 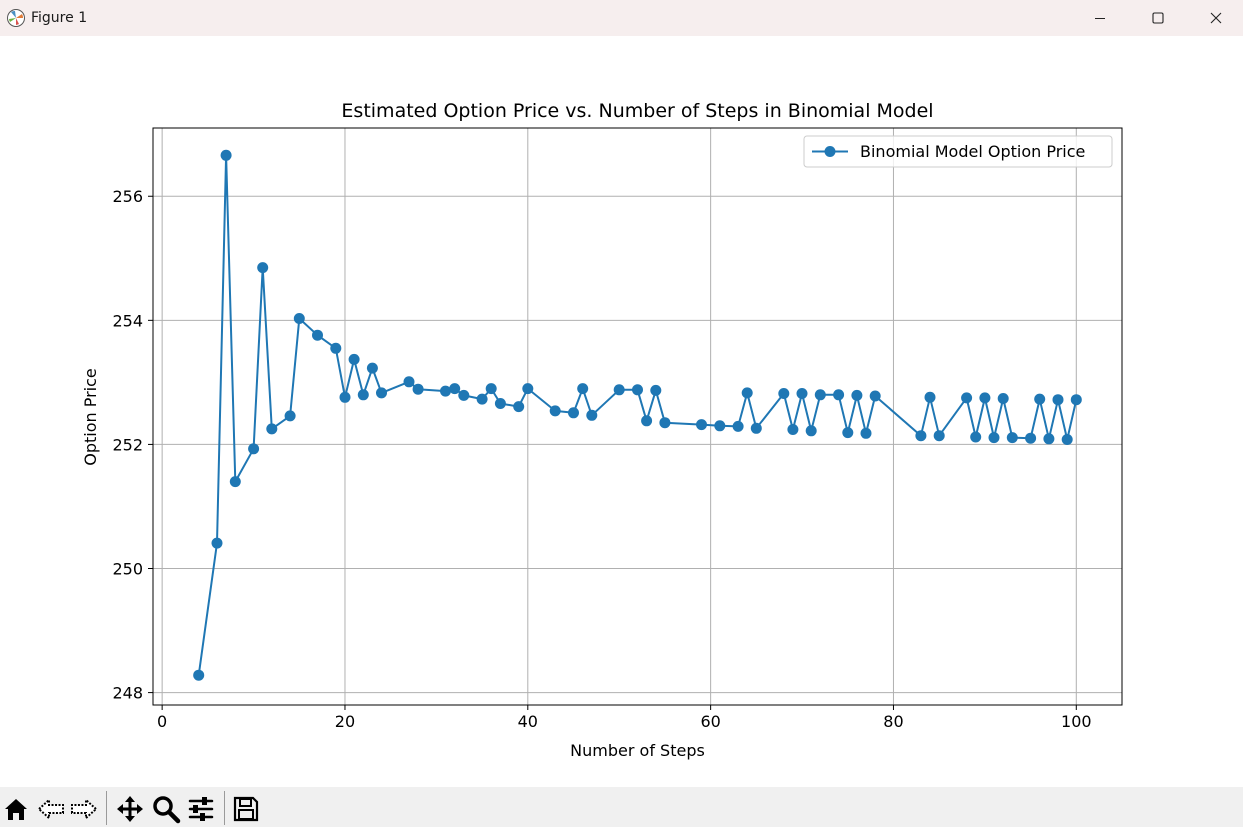 I want to click on maximize-icon, so click(x=1158, y=18).